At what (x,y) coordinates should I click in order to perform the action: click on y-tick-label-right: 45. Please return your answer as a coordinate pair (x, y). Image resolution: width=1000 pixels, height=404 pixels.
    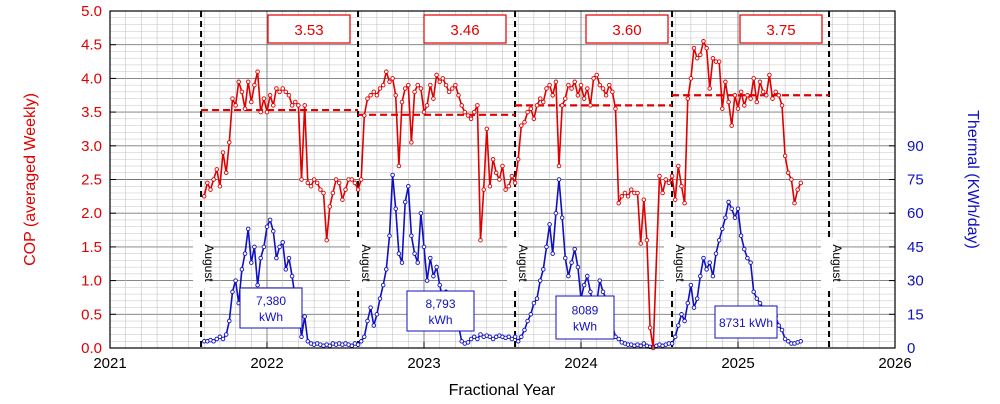
    Looking at the image, I should click on (915, 247).